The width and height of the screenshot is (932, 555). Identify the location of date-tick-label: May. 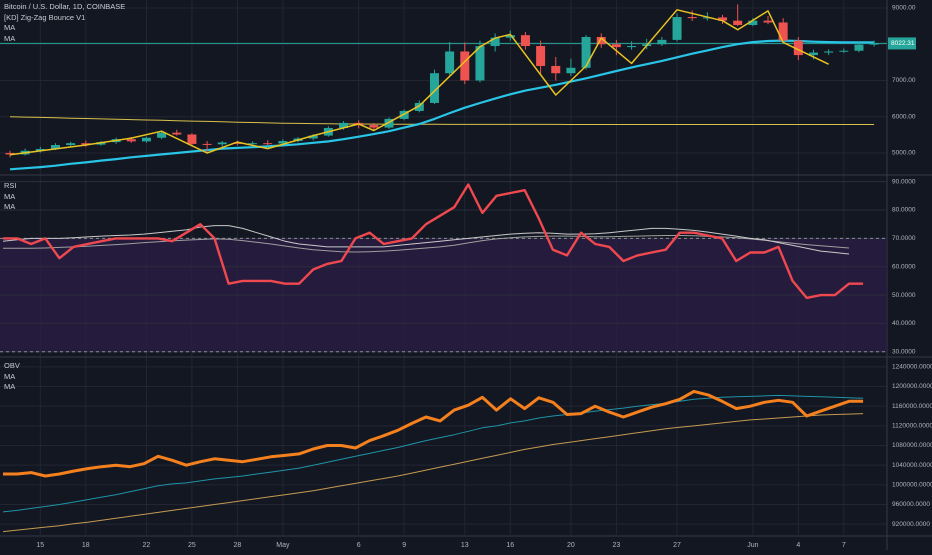
(283, 545).